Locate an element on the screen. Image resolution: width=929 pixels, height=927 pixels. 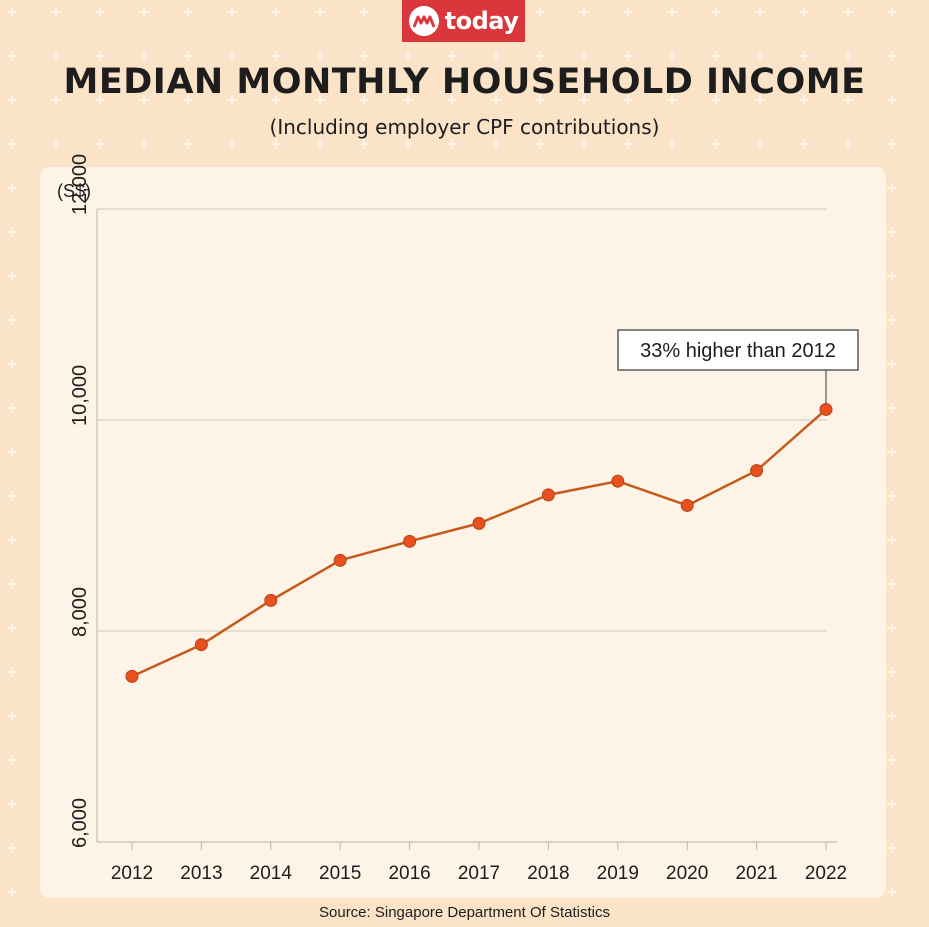
x-tick-label: 2017 is located at coordinates (479, 873).